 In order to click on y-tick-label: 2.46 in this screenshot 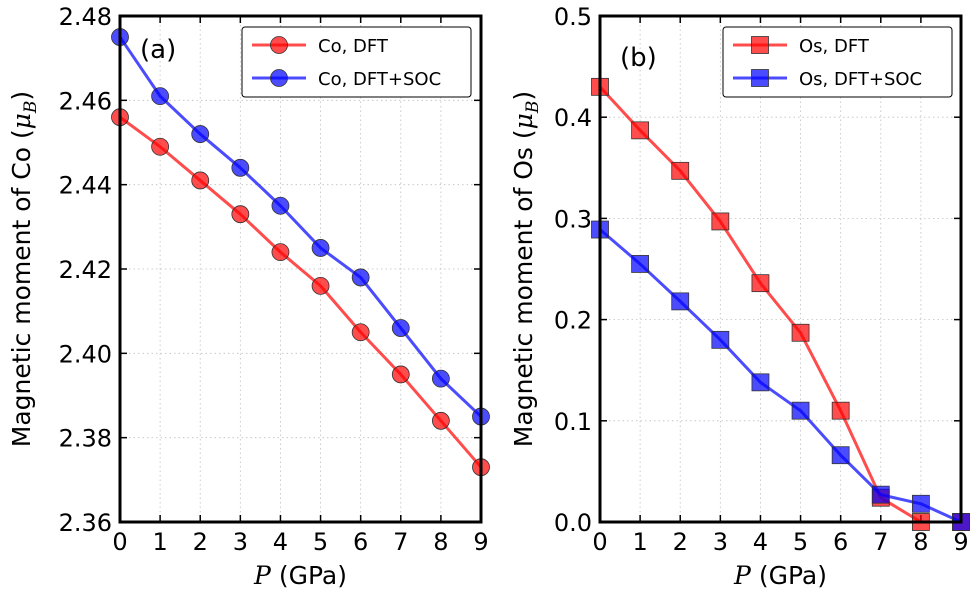, I will do `click(85, 101)`.